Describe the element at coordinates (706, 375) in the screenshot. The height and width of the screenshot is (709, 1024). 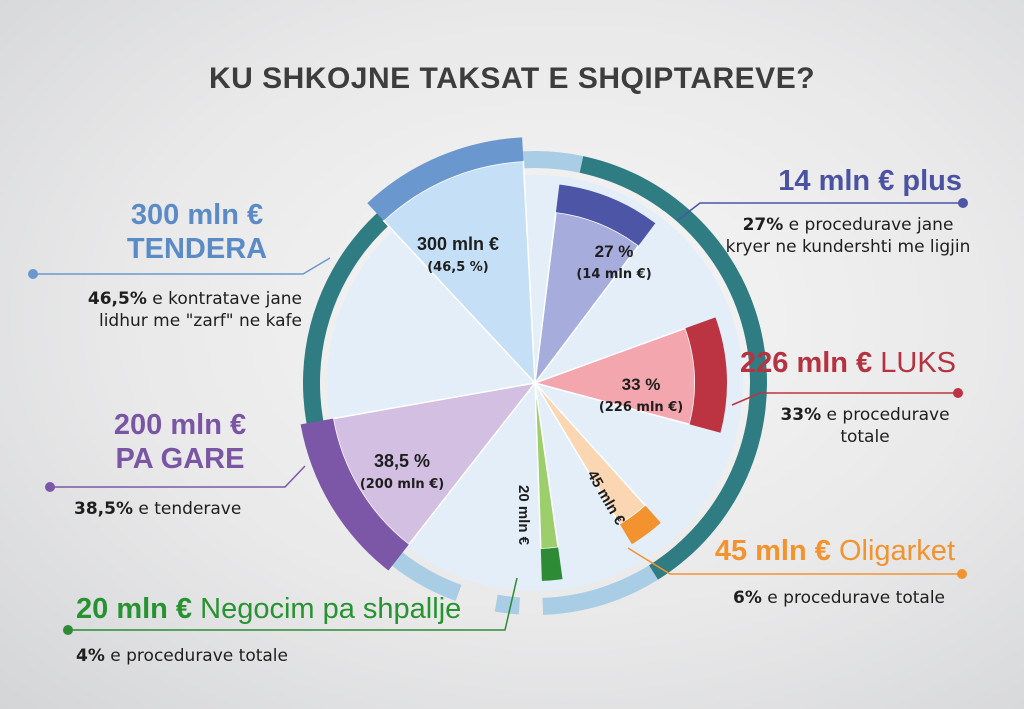
I see `slice-band-luks` at that location.